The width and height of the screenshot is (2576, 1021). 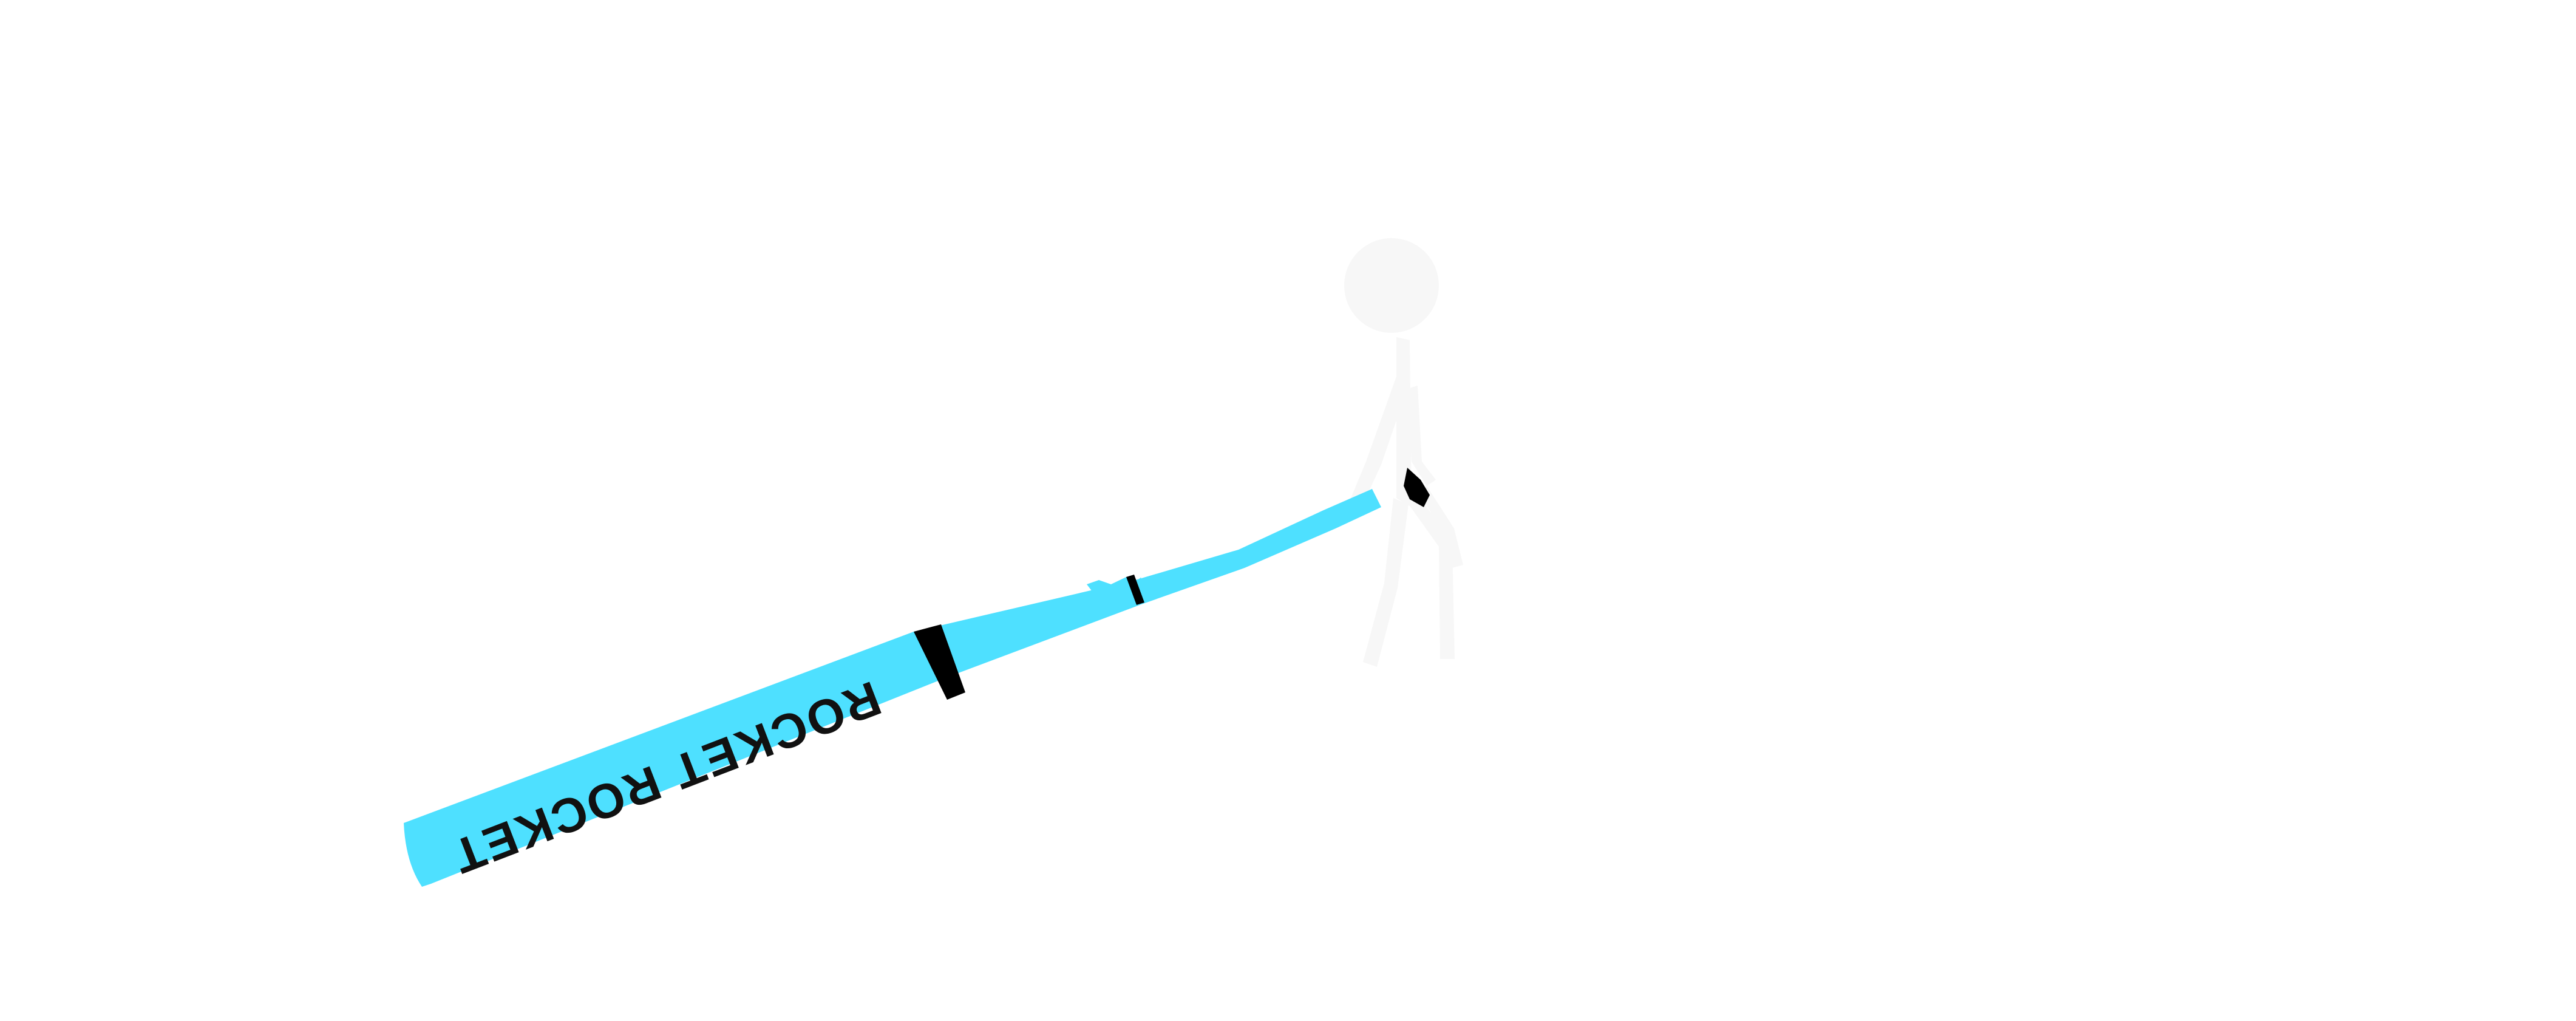 I want to click on player-head, so click(x=1391, y=285).